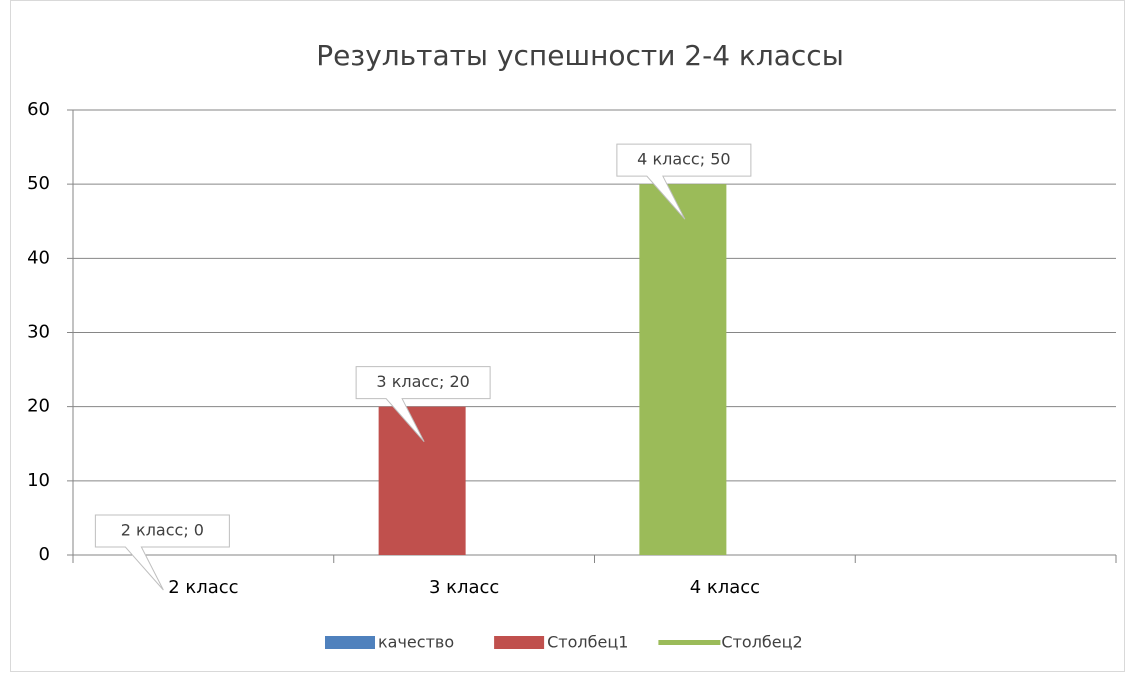 The height and width of the screenshot is (673, 1136). I want to click on legend-label: качество, so click(416, 642).